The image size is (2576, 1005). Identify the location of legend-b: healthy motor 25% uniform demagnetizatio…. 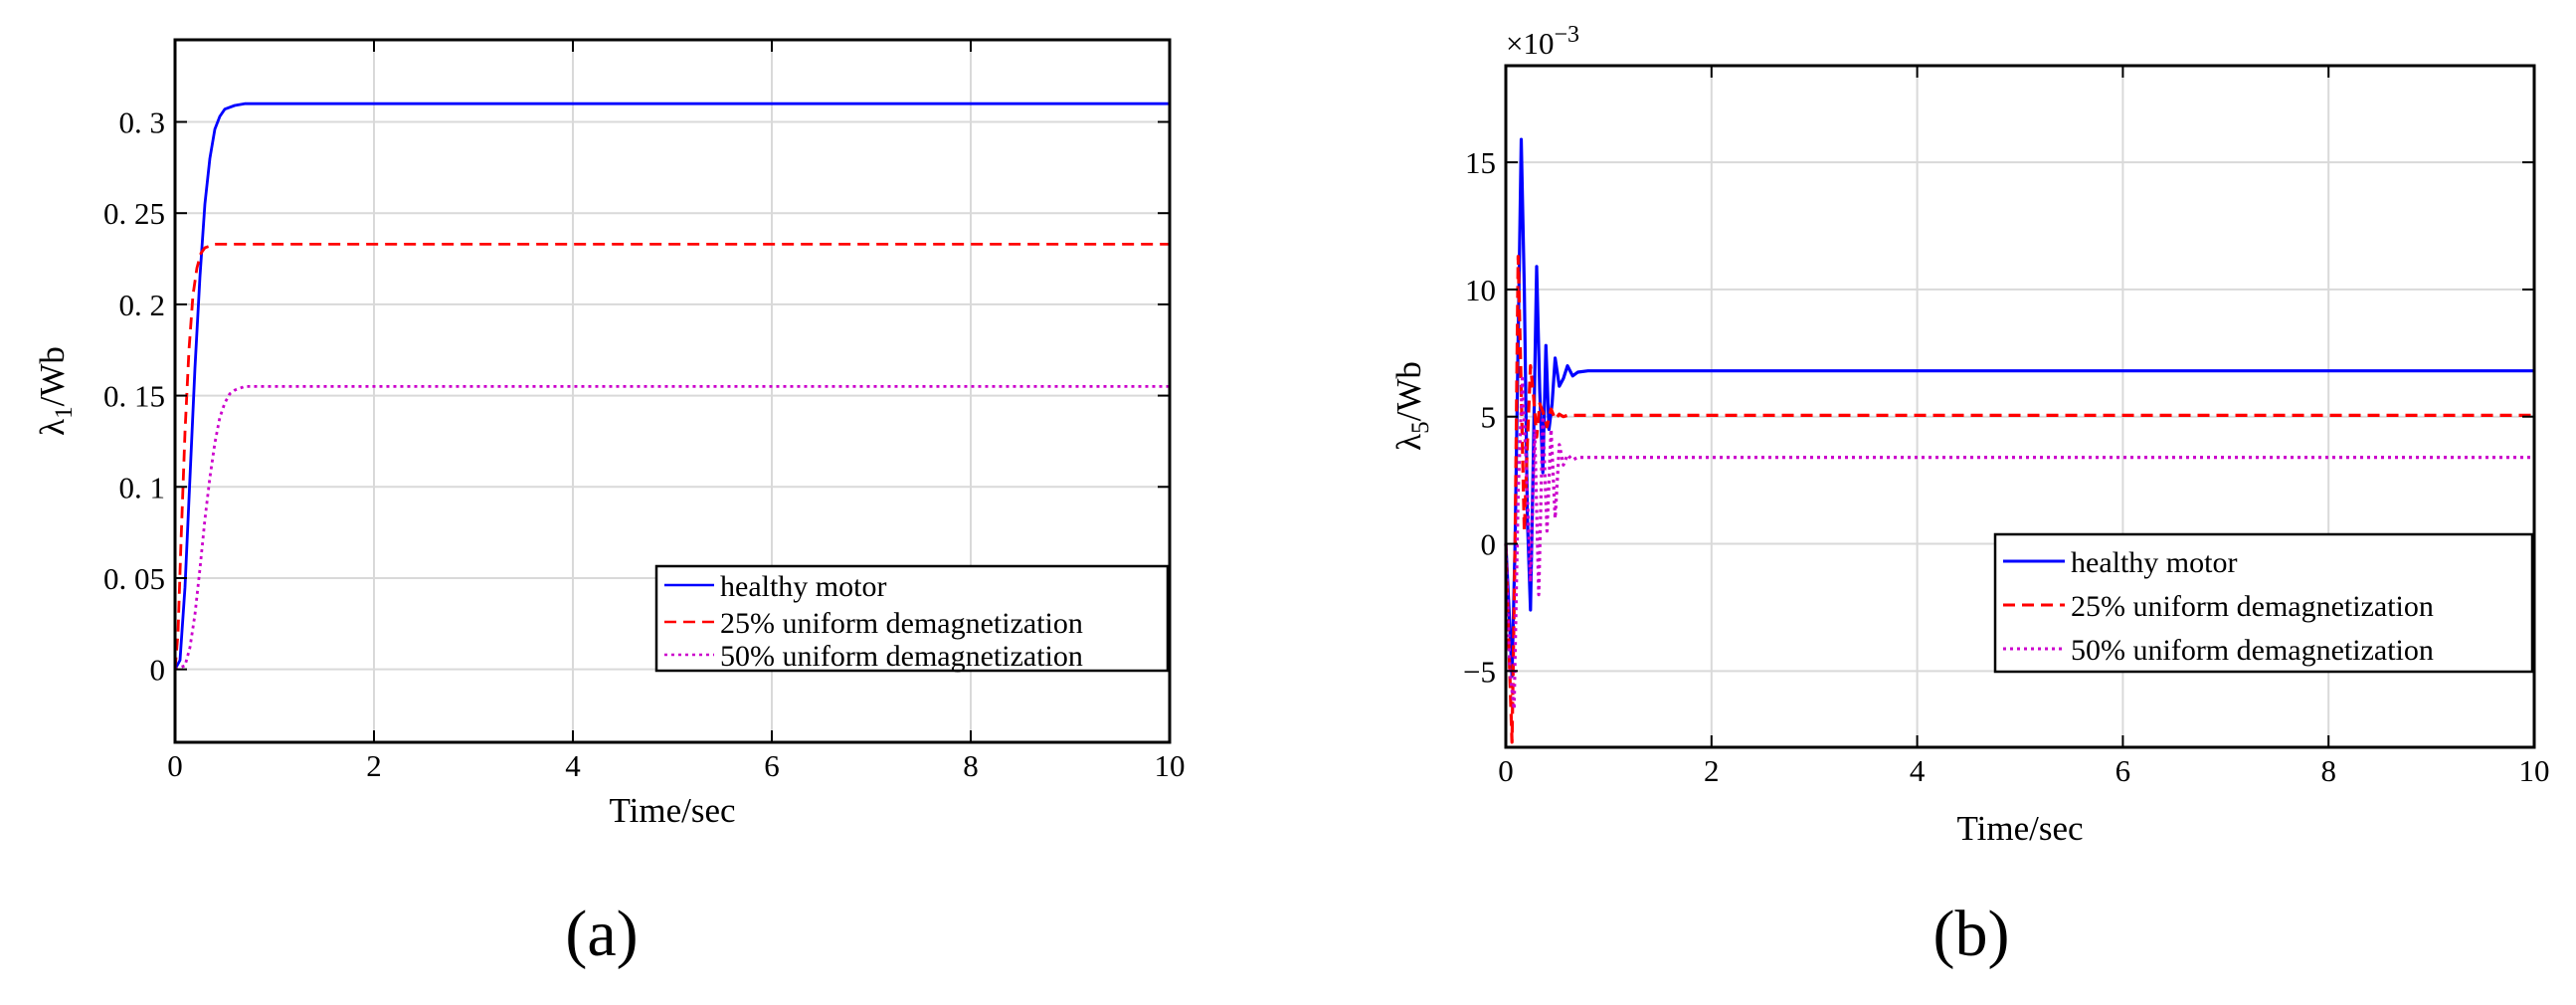
(2263, 603).